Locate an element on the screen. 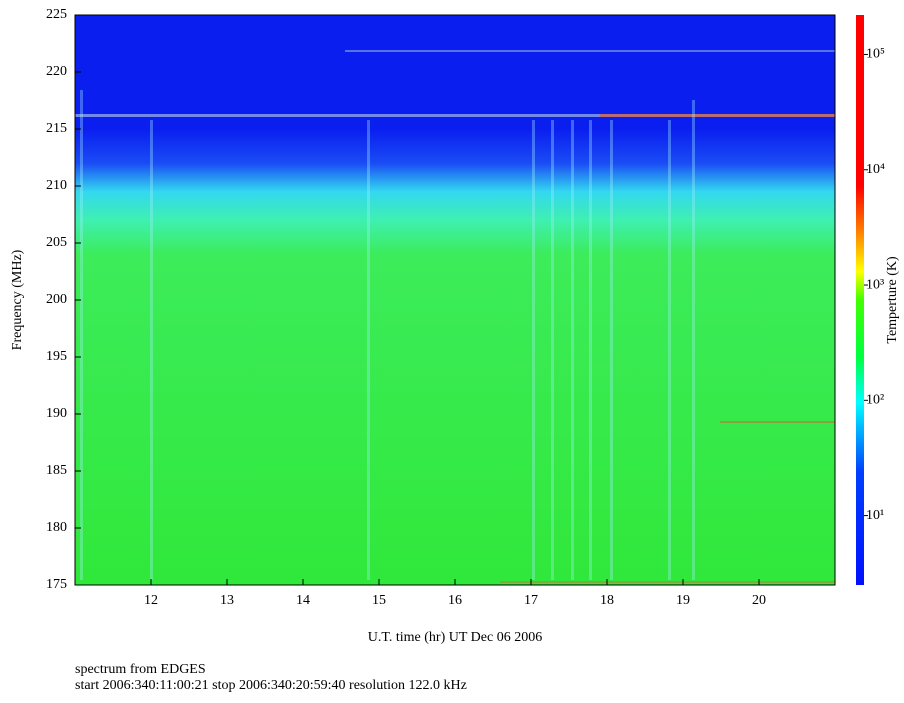 The width and height of the screenshot is (904, 703). y-tick-label: 175 is located at coordinates (56, 584).